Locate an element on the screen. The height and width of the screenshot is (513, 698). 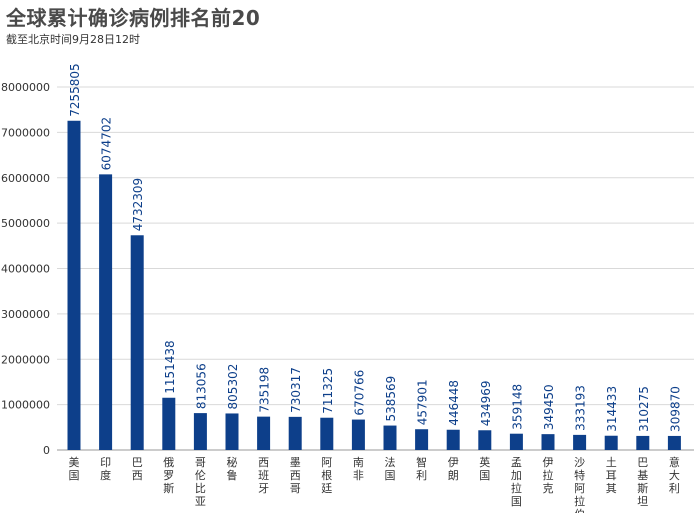
x-tick-label: 土耳其 is located at coordinates (611, 475).